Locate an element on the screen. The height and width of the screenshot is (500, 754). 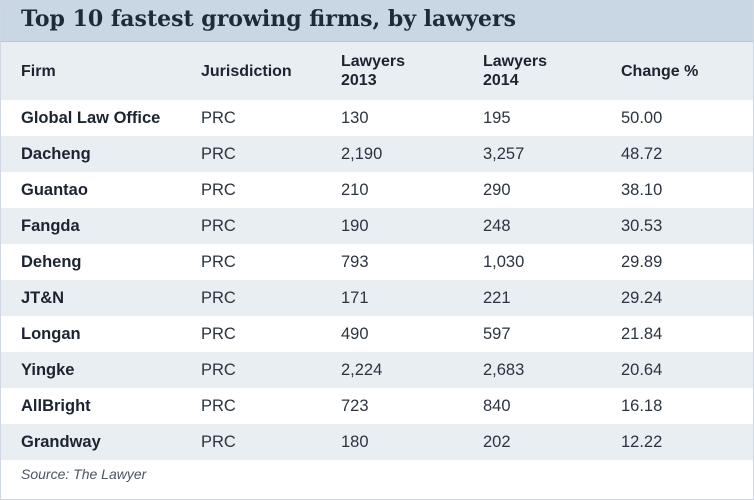
title-bar: Top 10 fastest growing firms, by lawyers is located at coordinates (377, 21).